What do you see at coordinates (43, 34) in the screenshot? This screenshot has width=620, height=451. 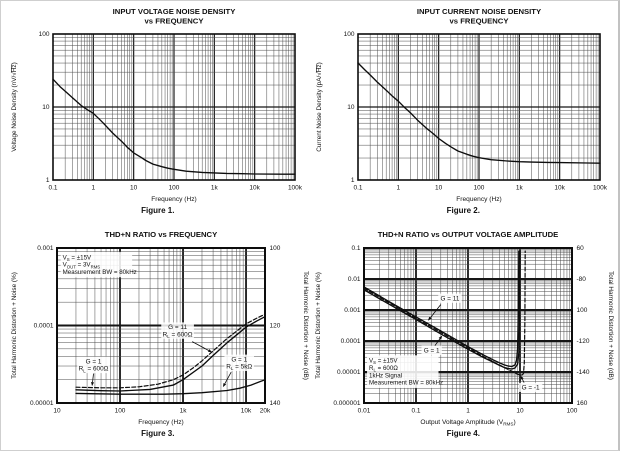 I see `y-tick-label: 100` at bounding box center [43, 34].